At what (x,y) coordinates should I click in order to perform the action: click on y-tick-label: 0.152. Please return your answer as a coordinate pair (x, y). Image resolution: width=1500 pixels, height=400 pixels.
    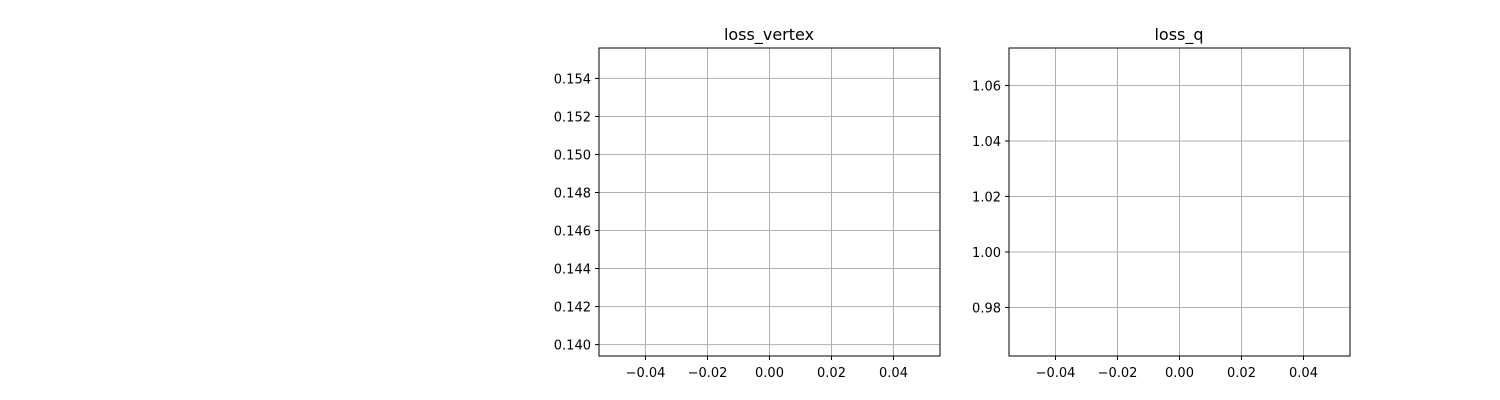
    Looking at the image, I should click on (572, 117).